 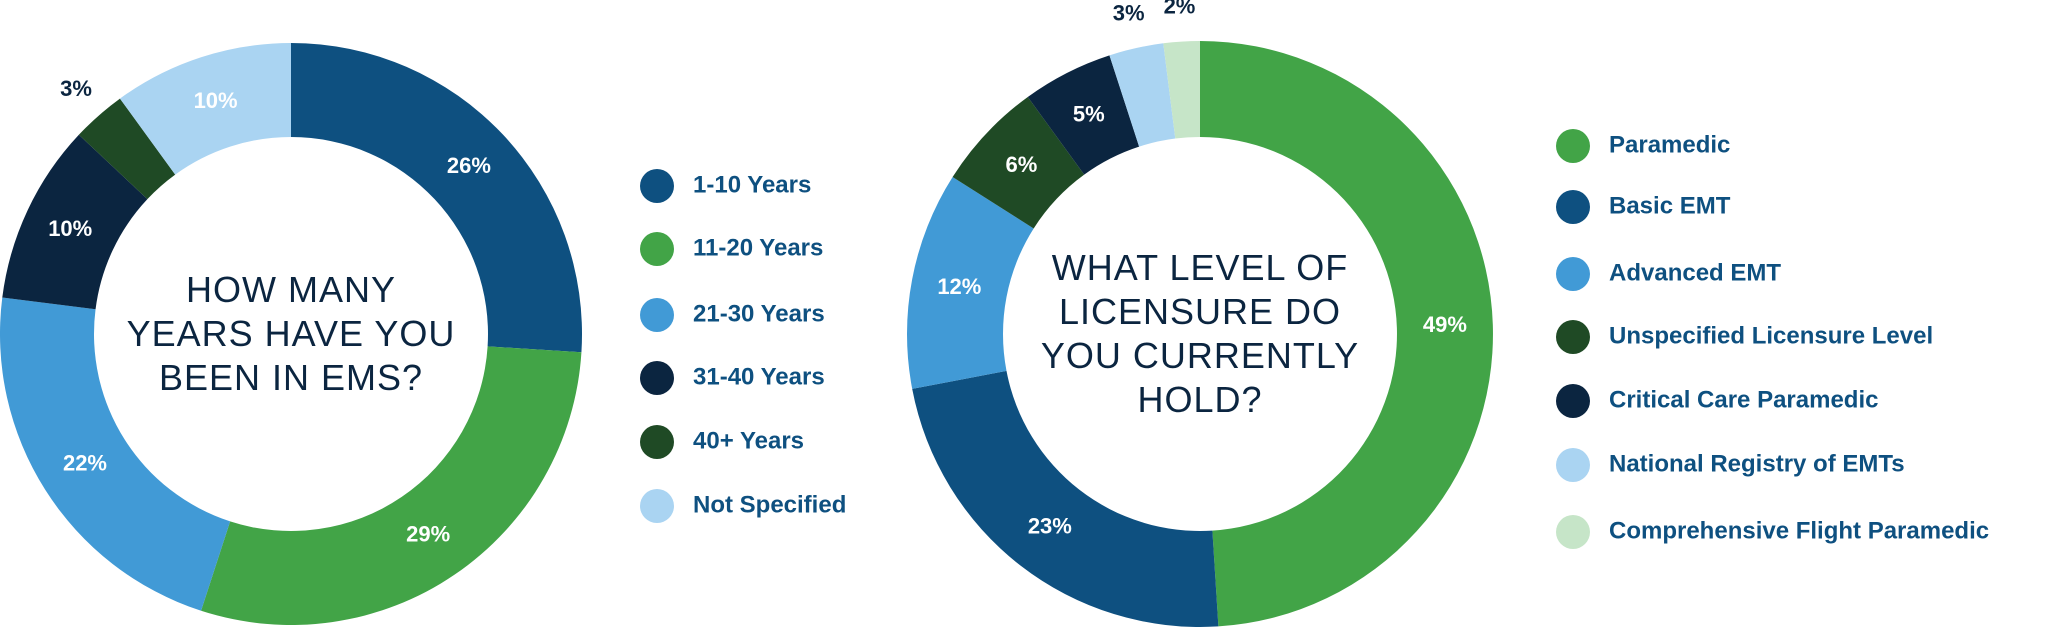 I want to click on value-label: 2%, so click(x=1180, y=9).